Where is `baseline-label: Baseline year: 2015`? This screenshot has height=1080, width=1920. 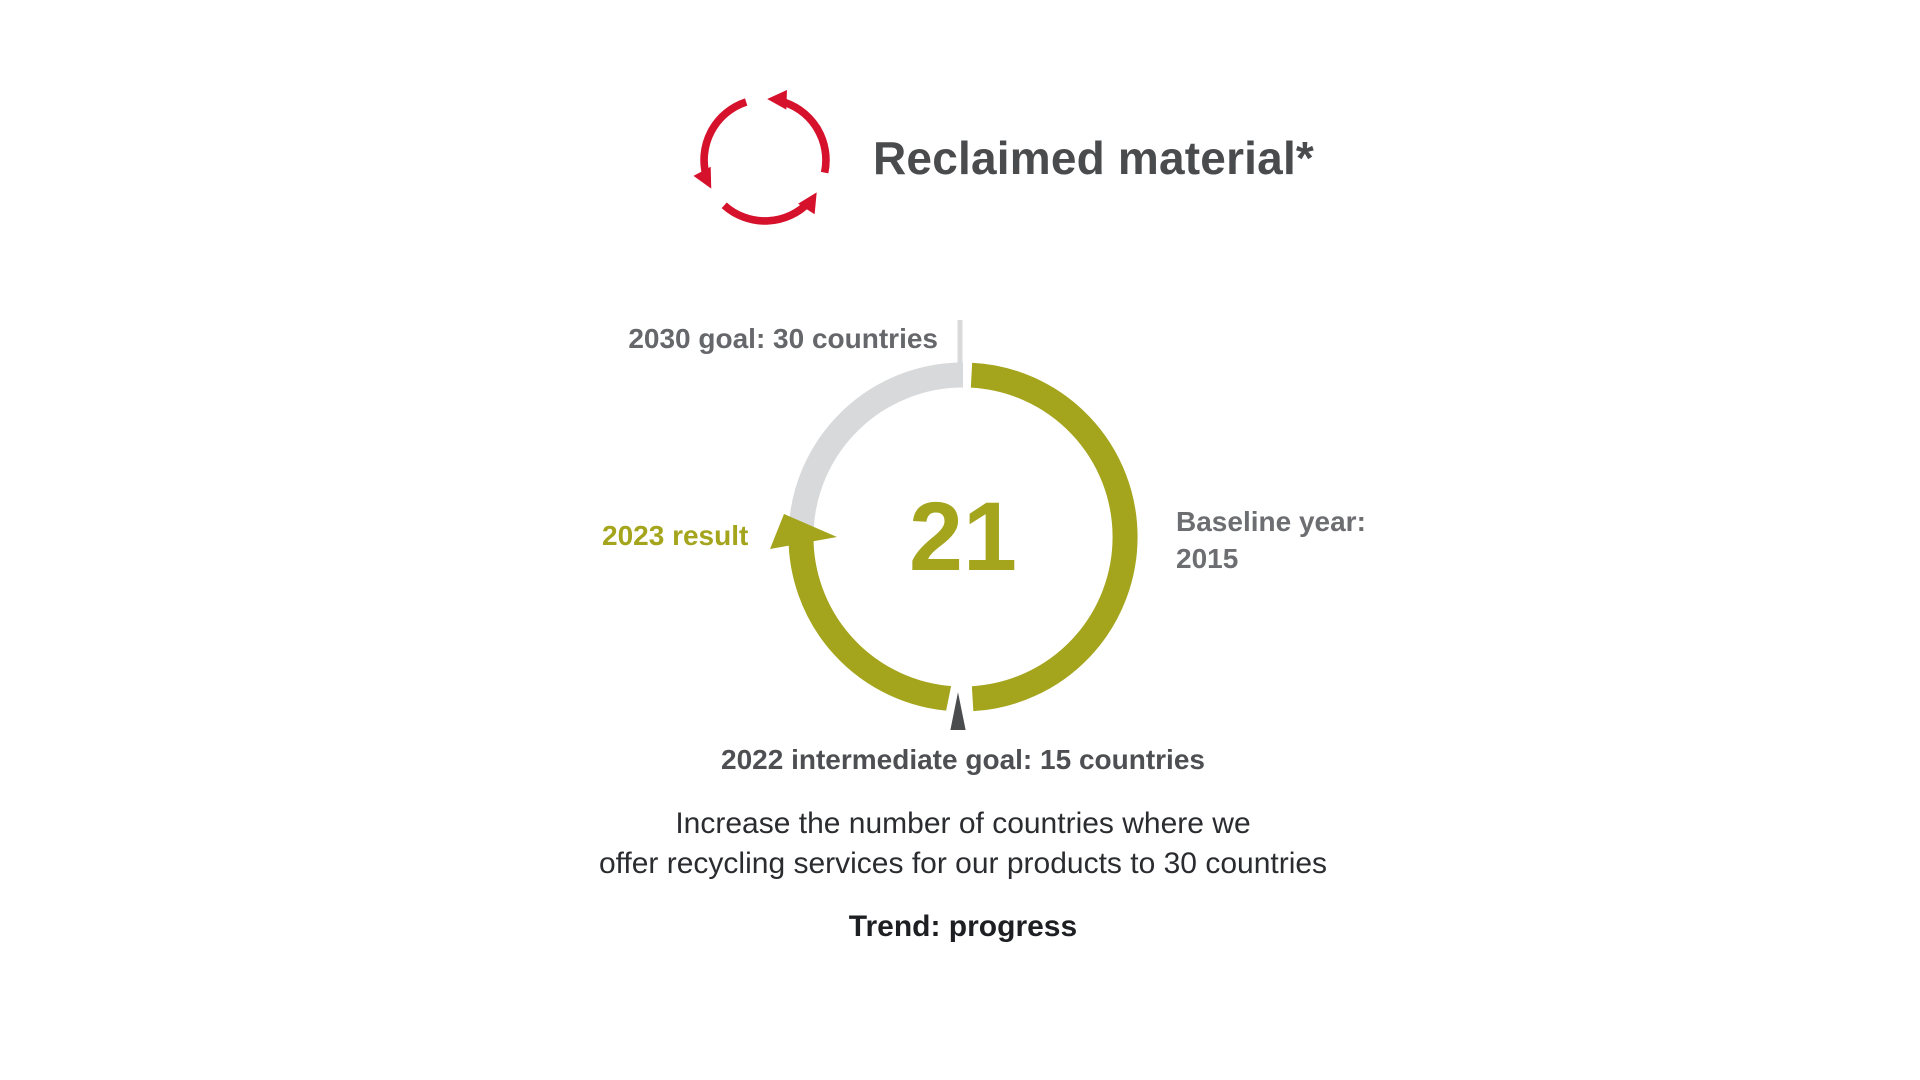
baseline-label: Baseline year: 2015 is located at coordinates (1271, 540).